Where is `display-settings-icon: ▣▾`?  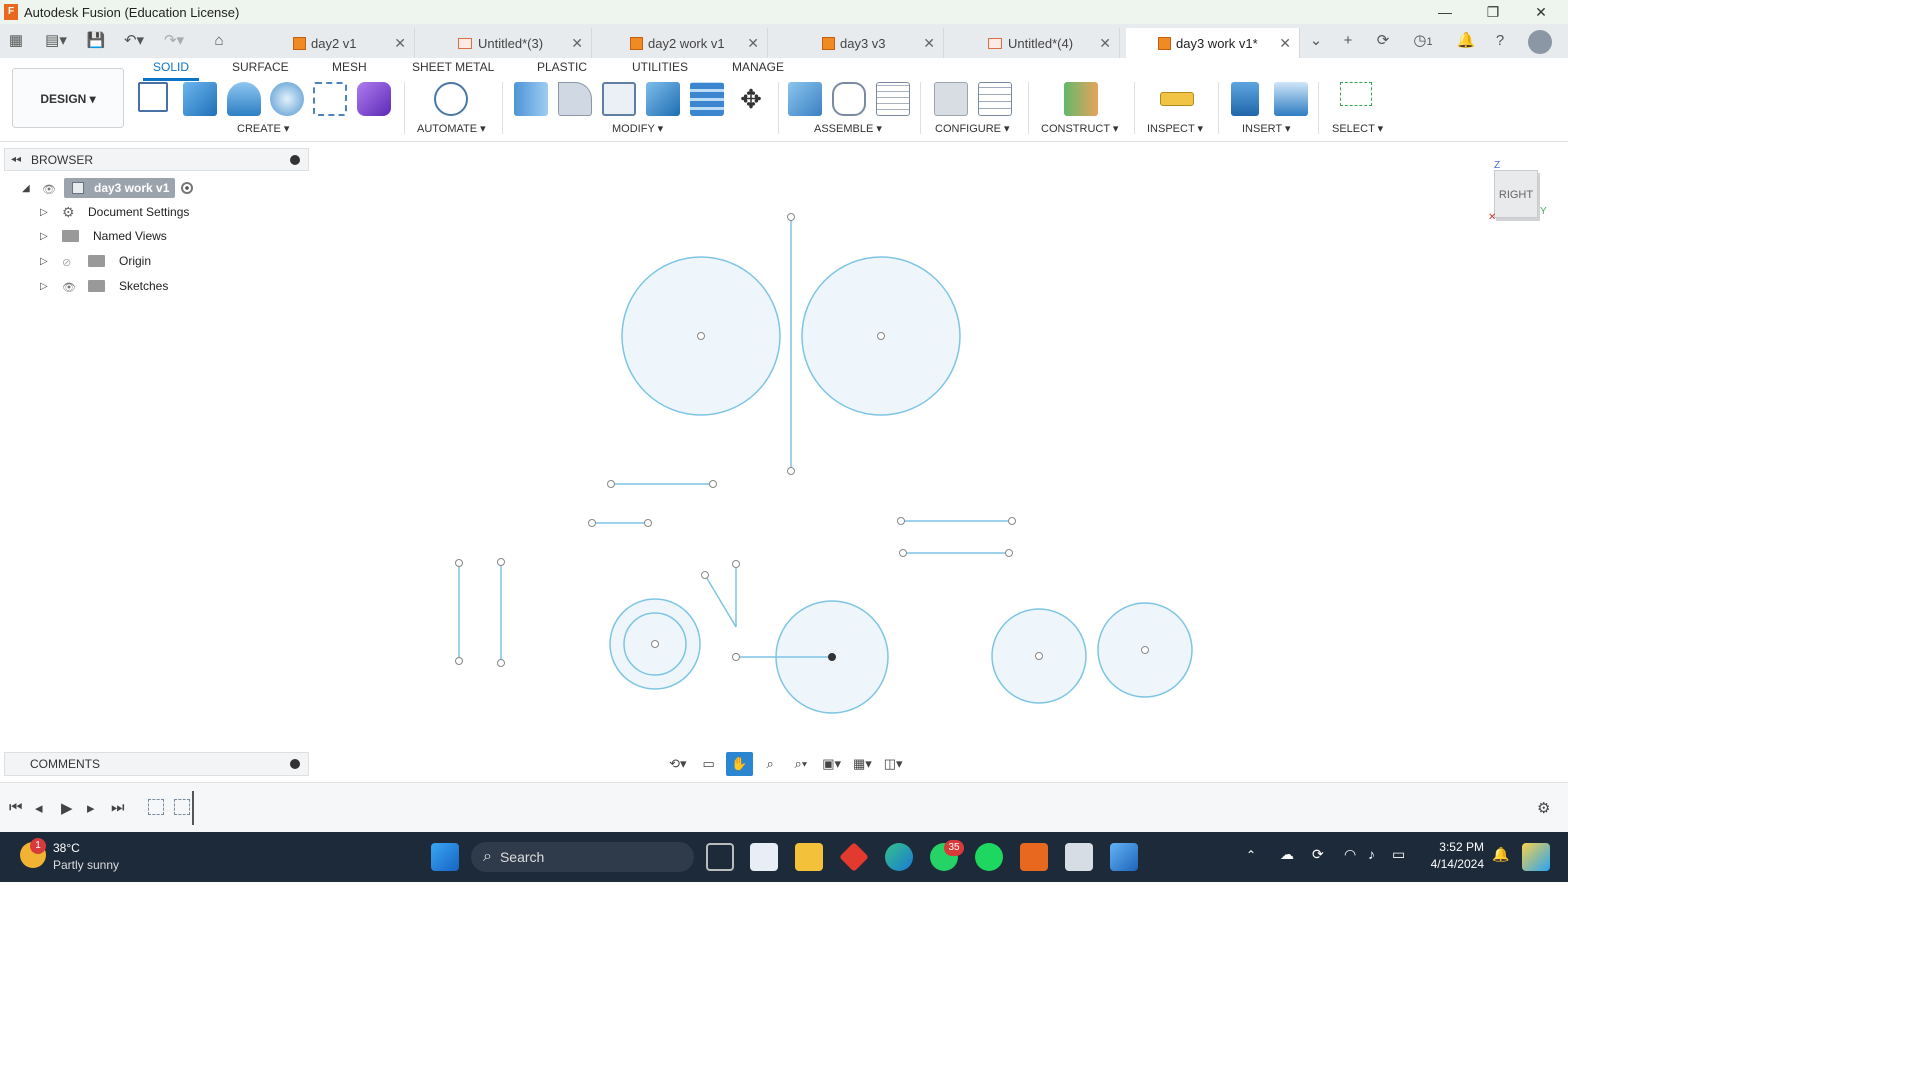
display-settings-icon: ▣▾ is located at coordinates (832, 763).